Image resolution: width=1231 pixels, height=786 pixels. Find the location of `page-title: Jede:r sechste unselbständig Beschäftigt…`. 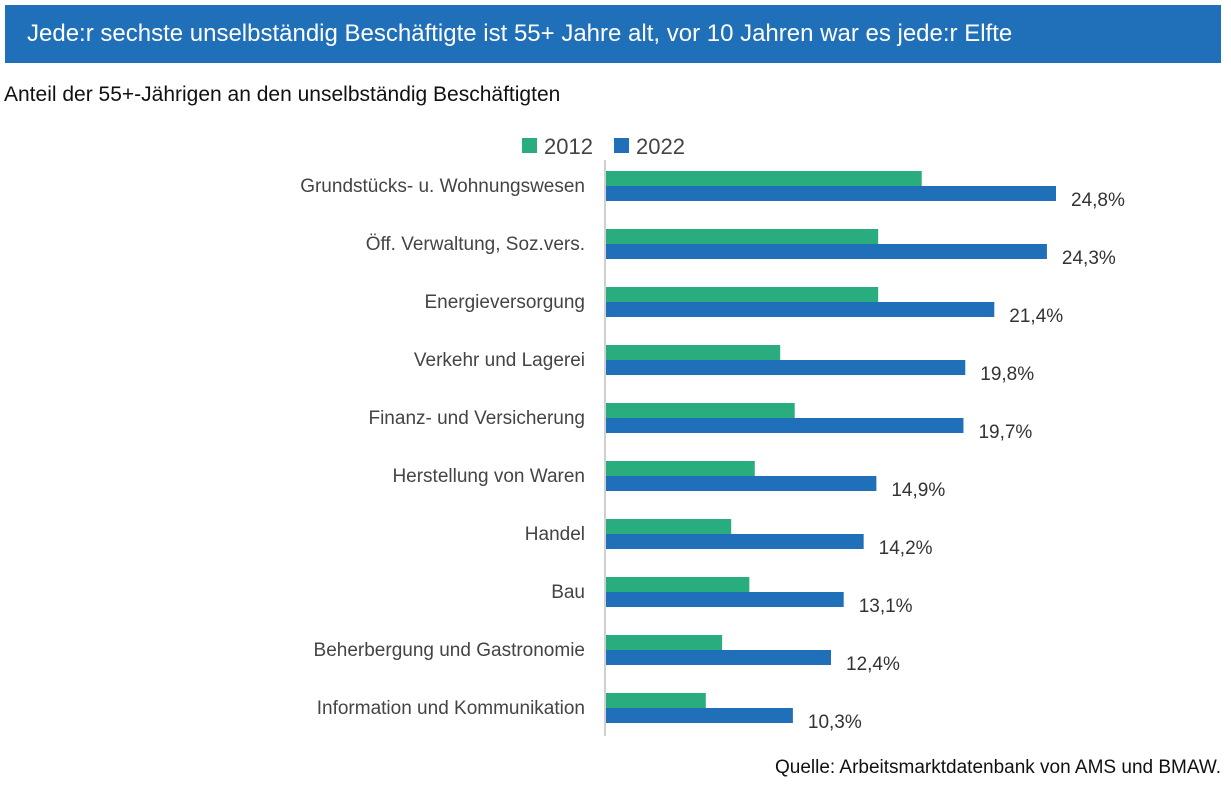

page-title: Jede:r sechste unselbständig Beschäftigt… is located at coordinates (520, 33).